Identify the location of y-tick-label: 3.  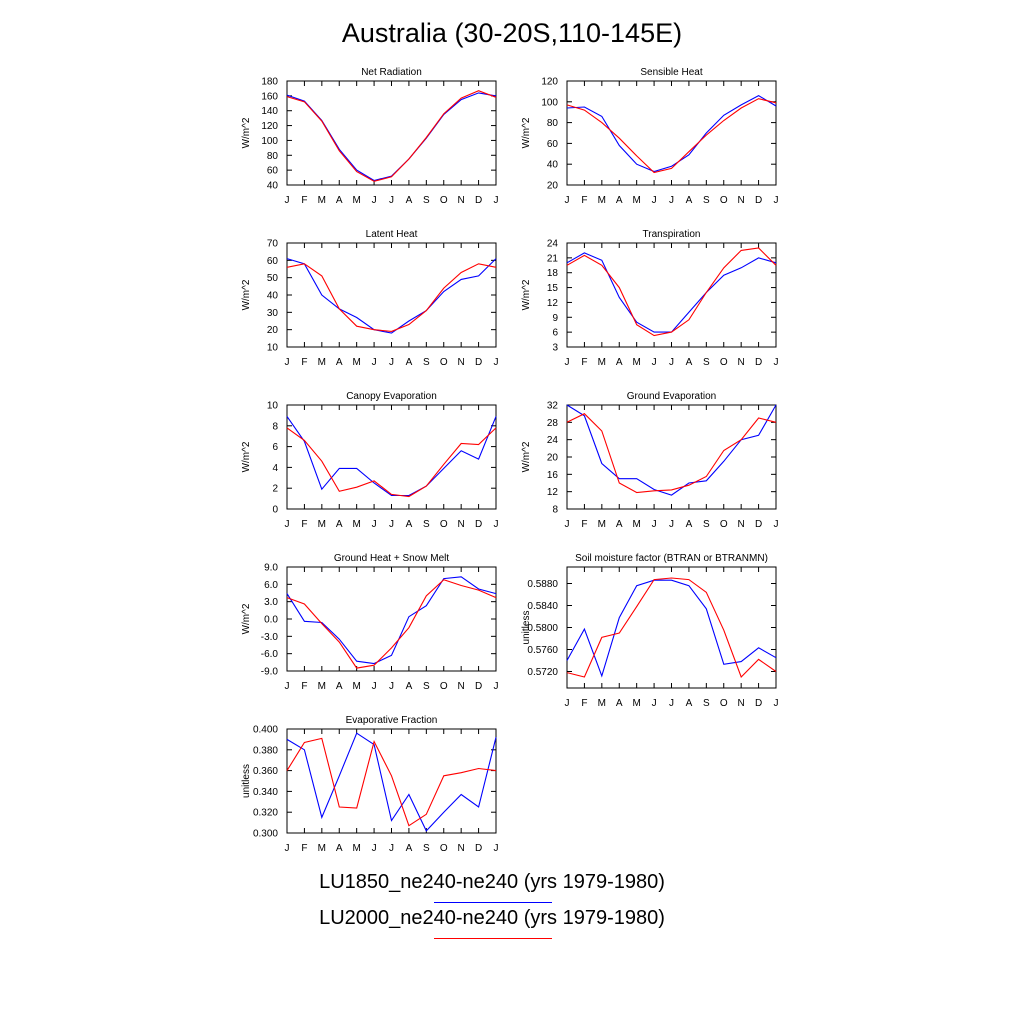
(555, 348).